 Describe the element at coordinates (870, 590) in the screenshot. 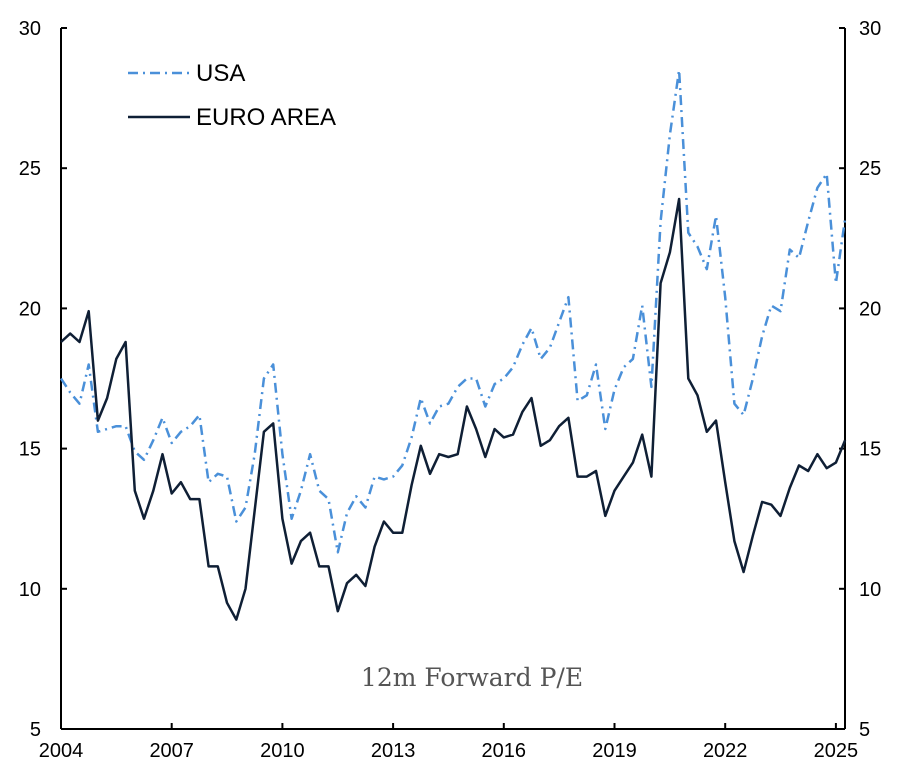

I see `y-tick-label-right: 10` at that location.